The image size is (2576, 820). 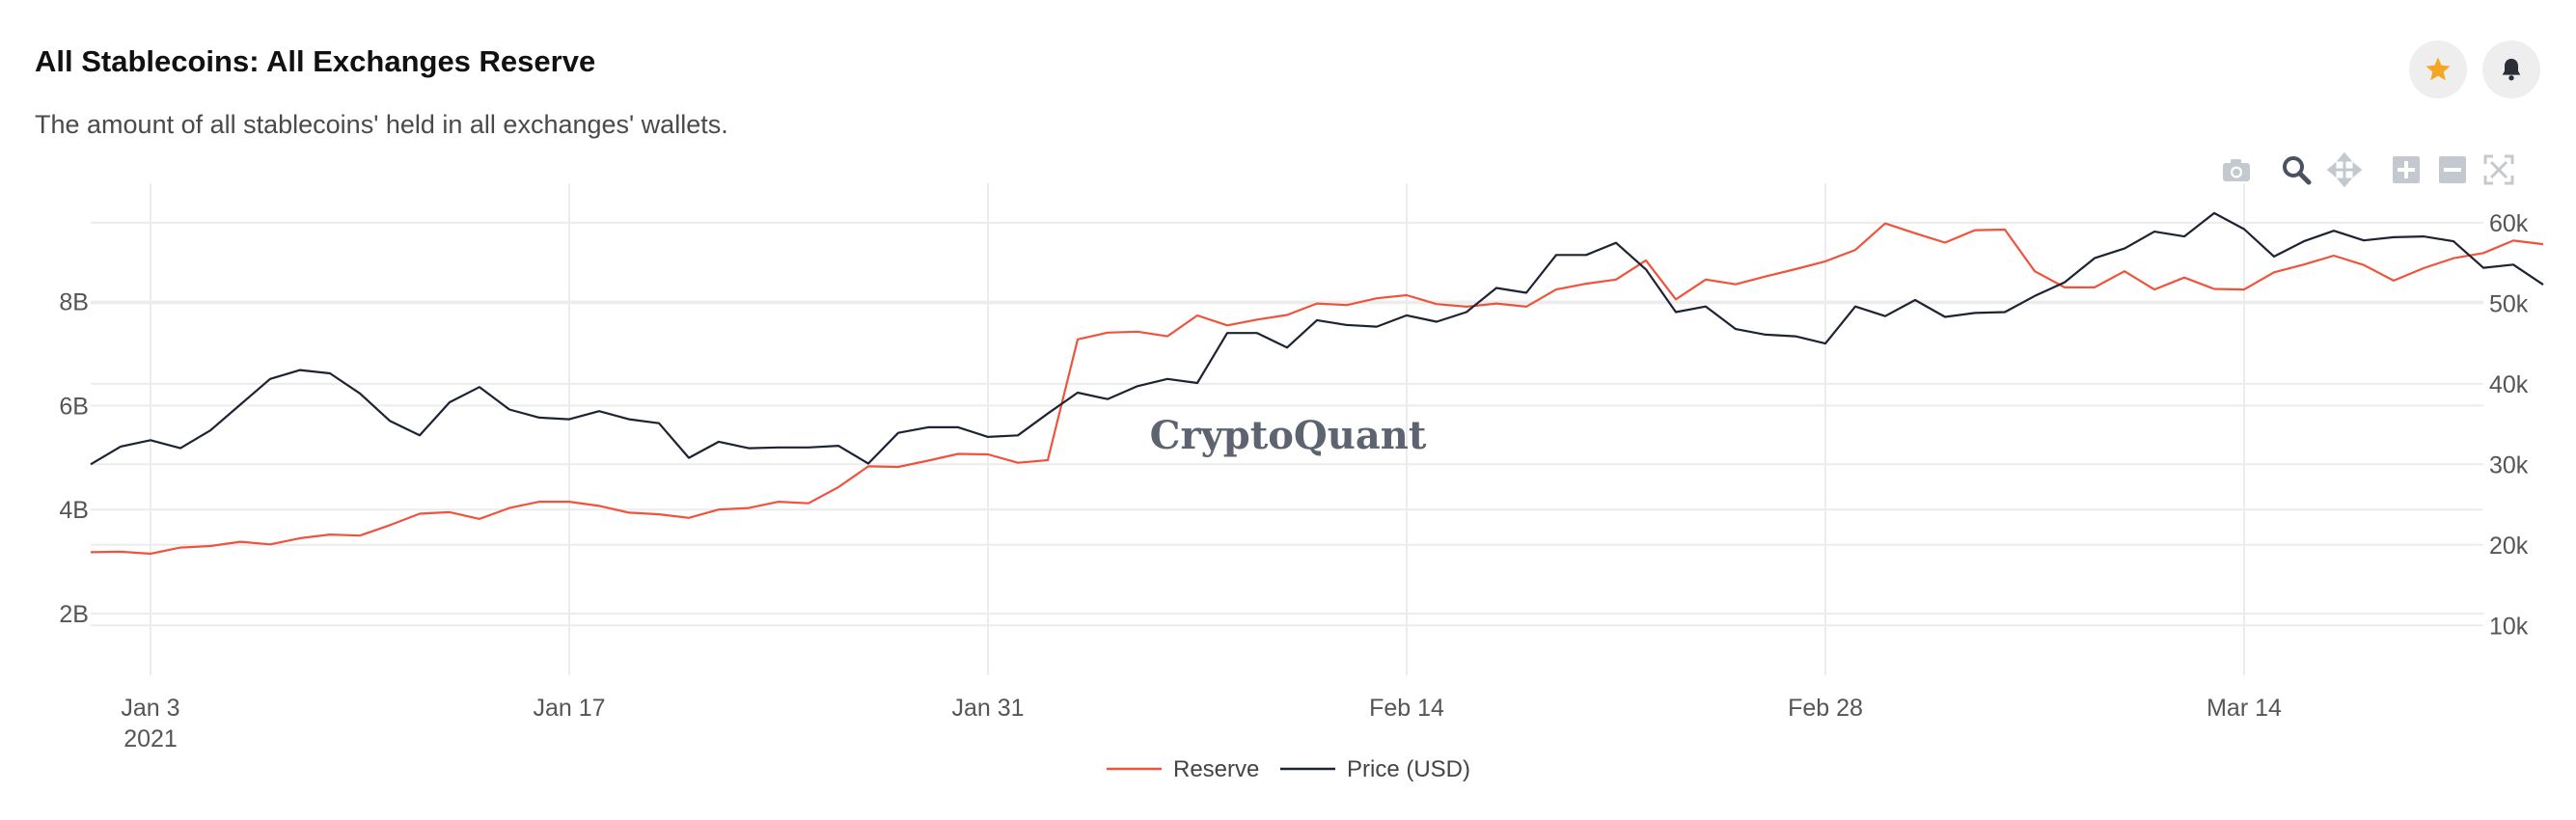 I want to click on y-left-tick-label: 8B, so click(x=74, y=302).